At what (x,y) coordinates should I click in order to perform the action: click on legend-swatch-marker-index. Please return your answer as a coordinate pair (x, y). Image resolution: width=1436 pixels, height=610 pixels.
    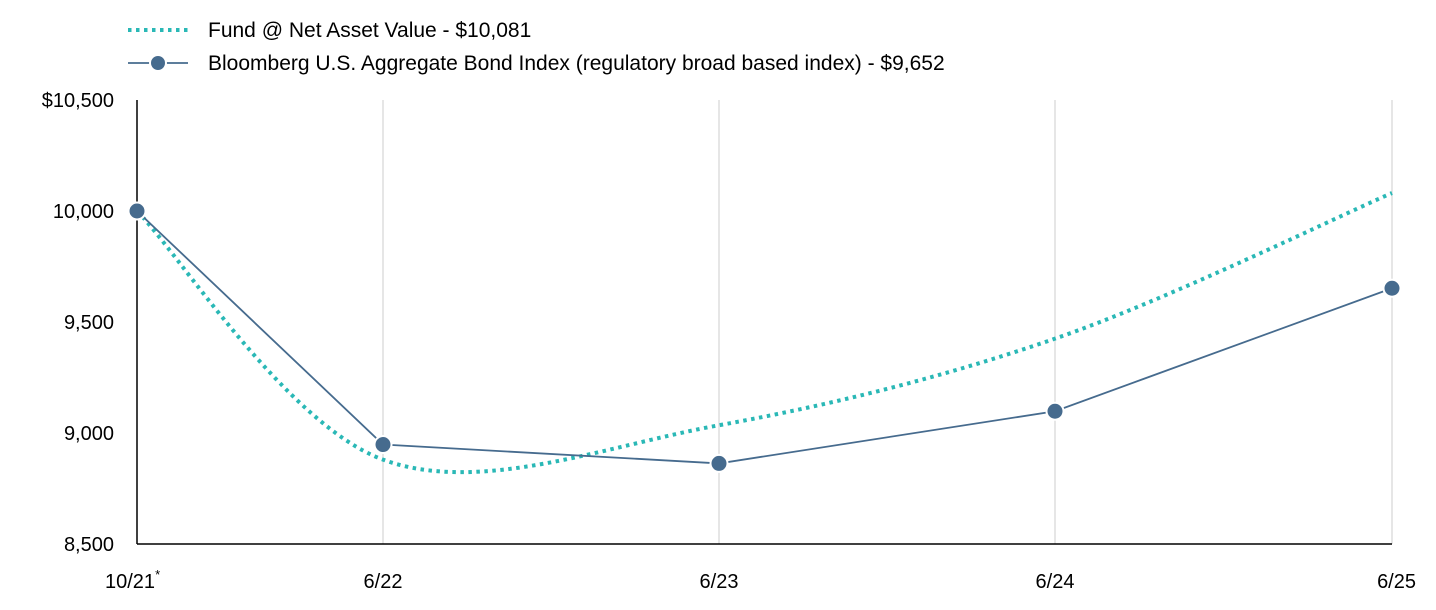
    Looking at the image, I should click on (158, 63).